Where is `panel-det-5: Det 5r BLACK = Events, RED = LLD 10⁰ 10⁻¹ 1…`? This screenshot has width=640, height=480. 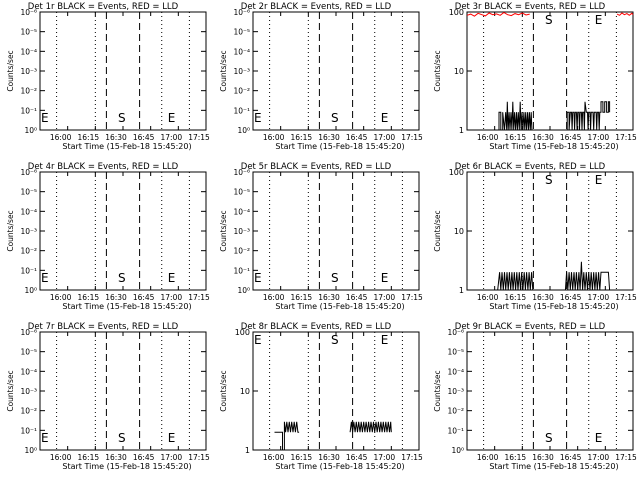 panel-det-5: Det 5r BLACK = Events, RED = LLD 10⁰ 10⁻¹ 1… is located at coordinates (321, 236).